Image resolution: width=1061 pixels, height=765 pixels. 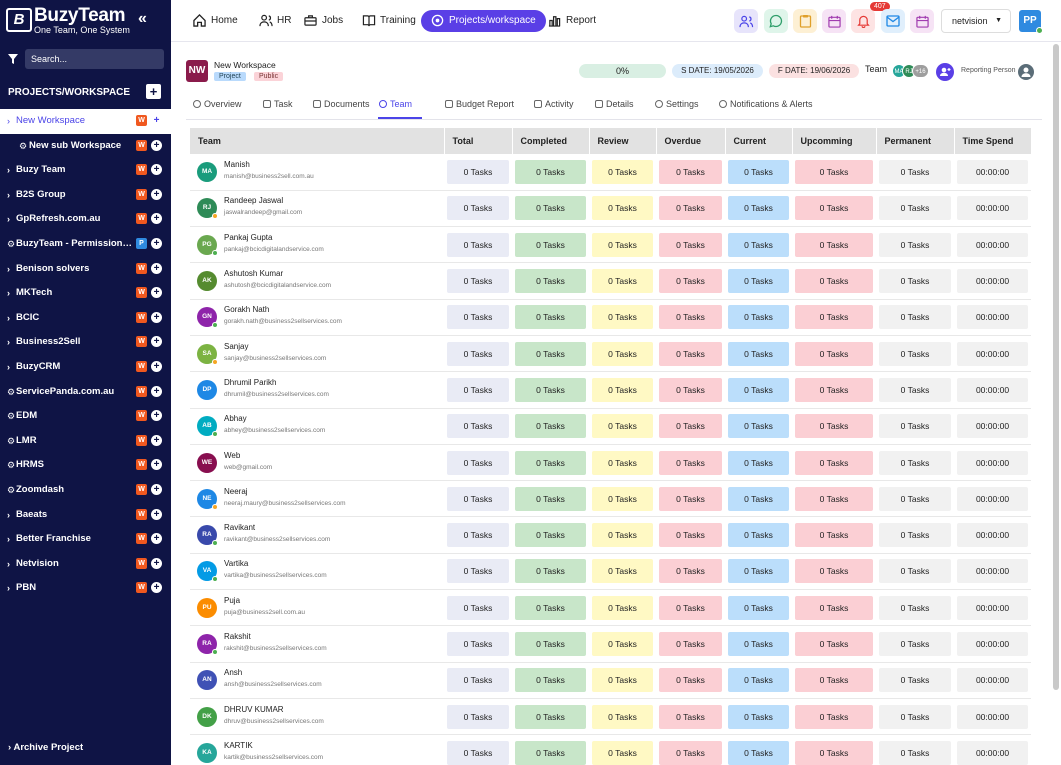 What do you see at coordinates (85, 269) in the screenshot?
I see `sidebar-item: › Benison solvers W +` at bounding box center [85, 269].